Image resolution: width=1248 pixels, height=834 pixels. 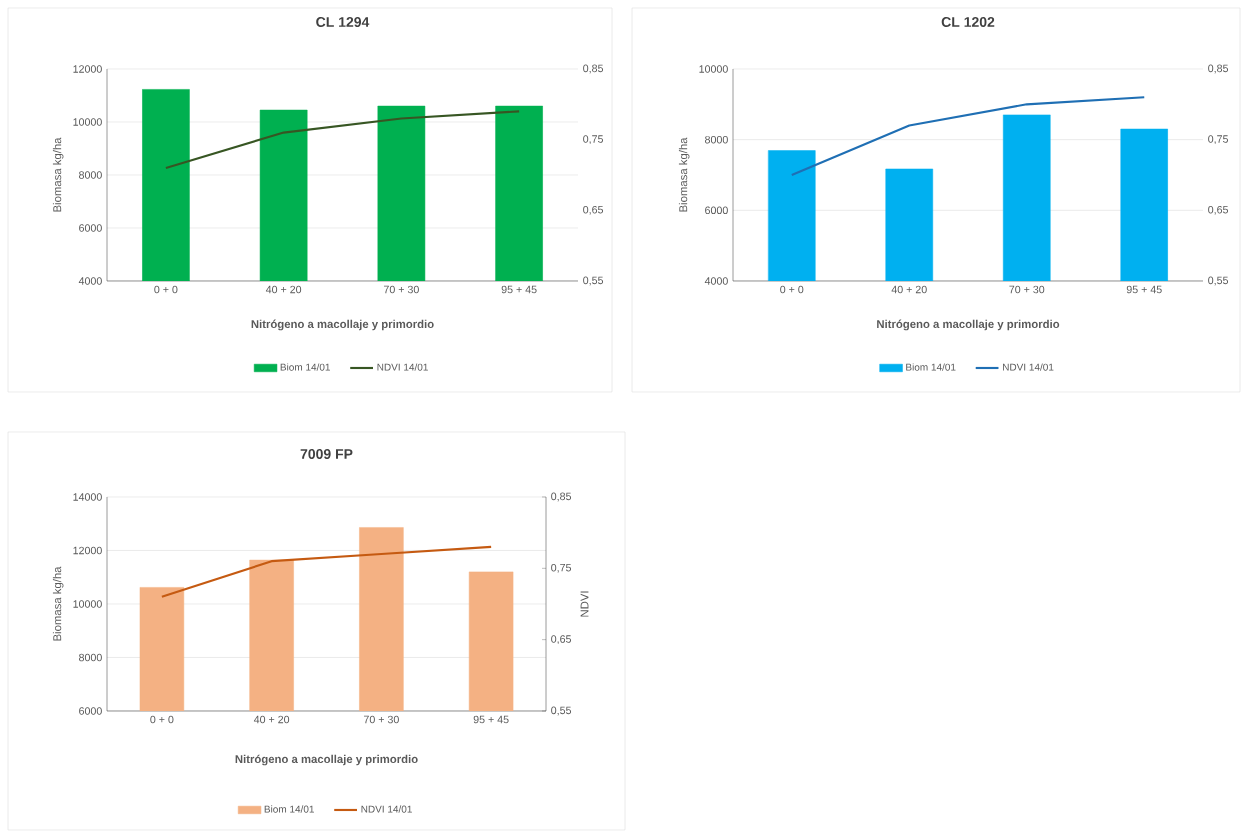 What do you see at coordinates (968, 22) in the screenshot?
I see `chart-title: CL 1202` at bounding box center [968, 22].